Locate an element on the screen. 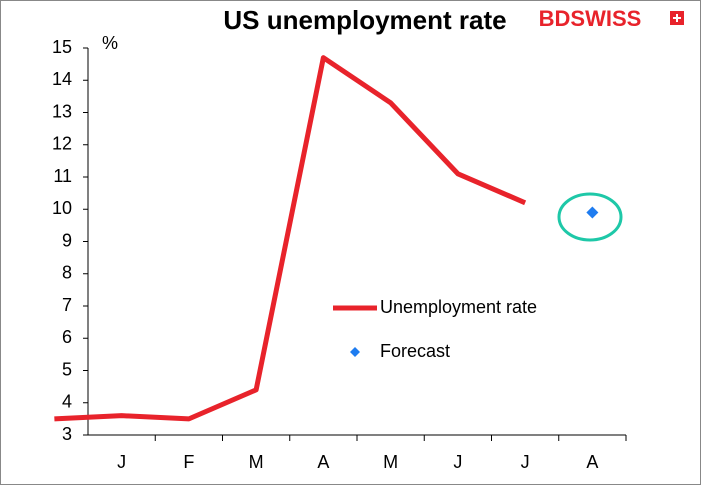 The image size is (701, 485). y-axis-label: % is located at coordinates (110, 43).